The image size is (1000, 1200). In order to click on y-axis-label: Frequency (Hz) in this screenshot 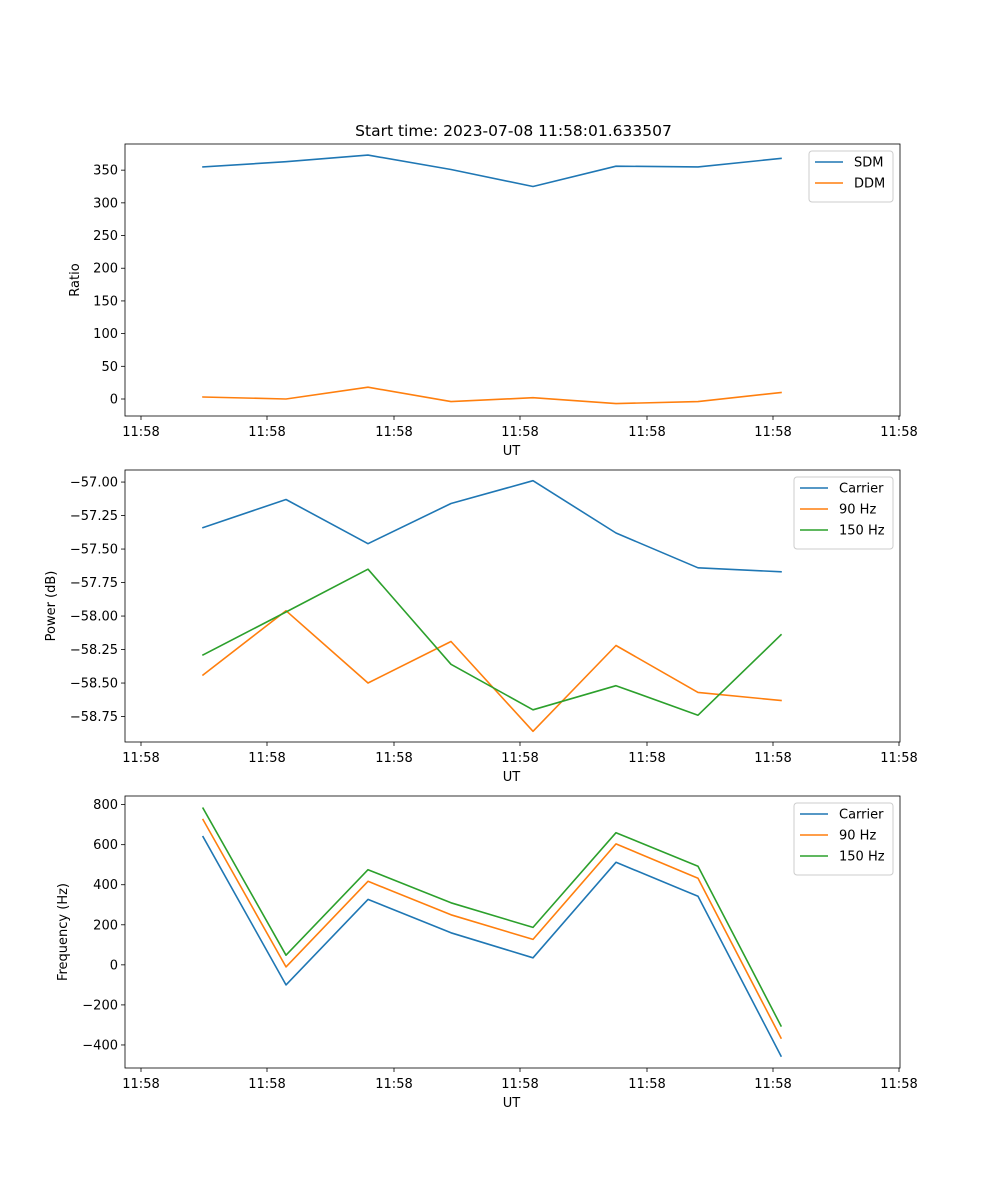, I will do `click(63, 932)`.